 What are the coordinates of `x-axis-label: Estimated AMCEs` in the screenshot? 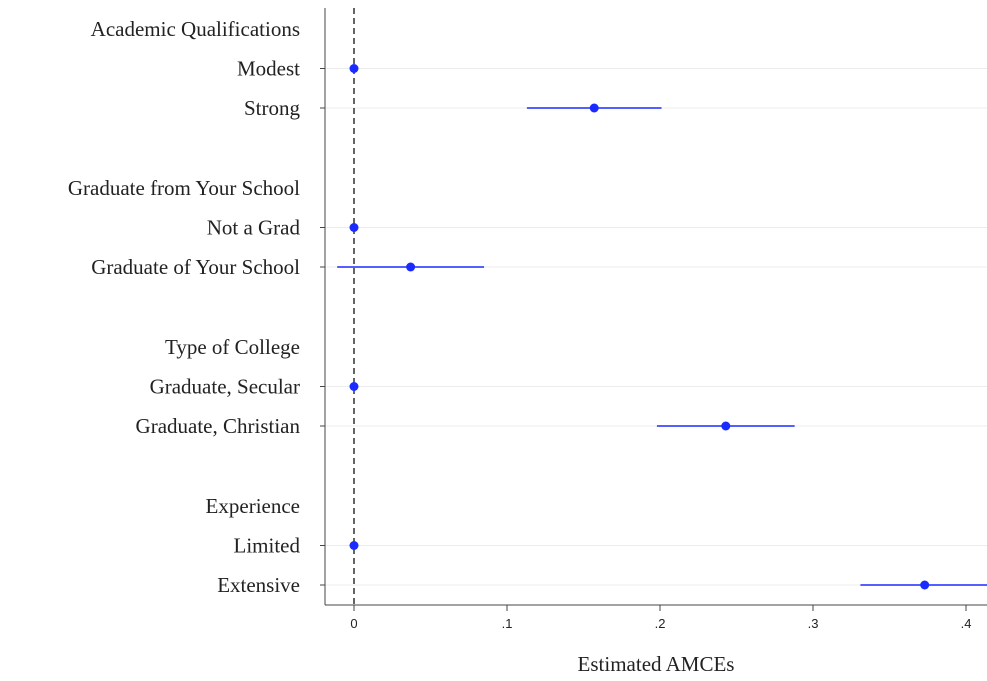 It's located at (656, 664).